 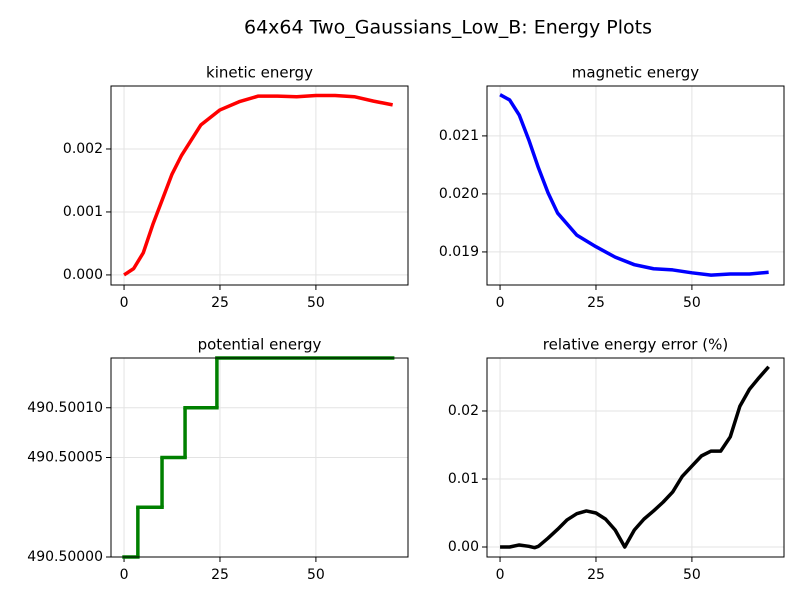 I want to click on y-tick-label: 0.019, so click(x=459, y=252).